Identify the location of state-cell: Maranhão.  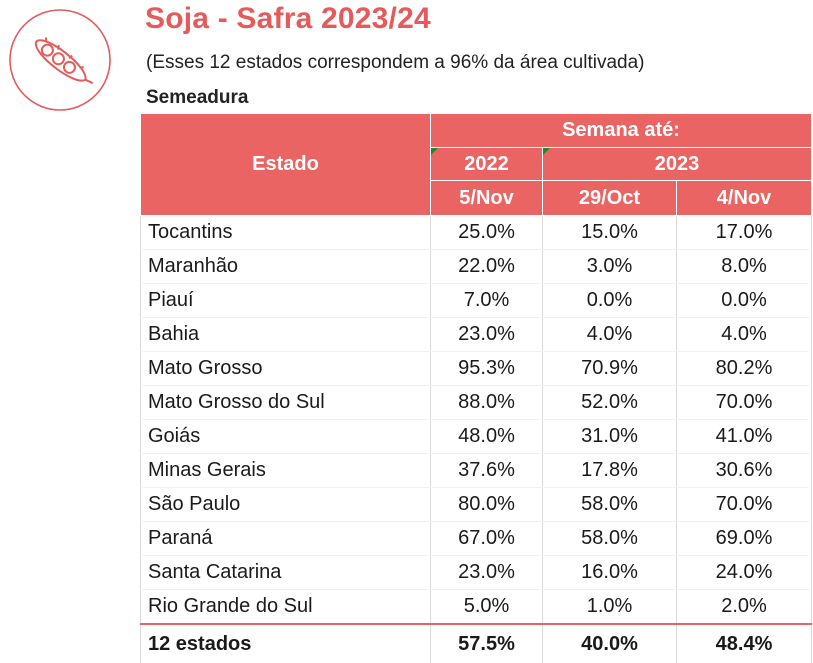
(285, 266).